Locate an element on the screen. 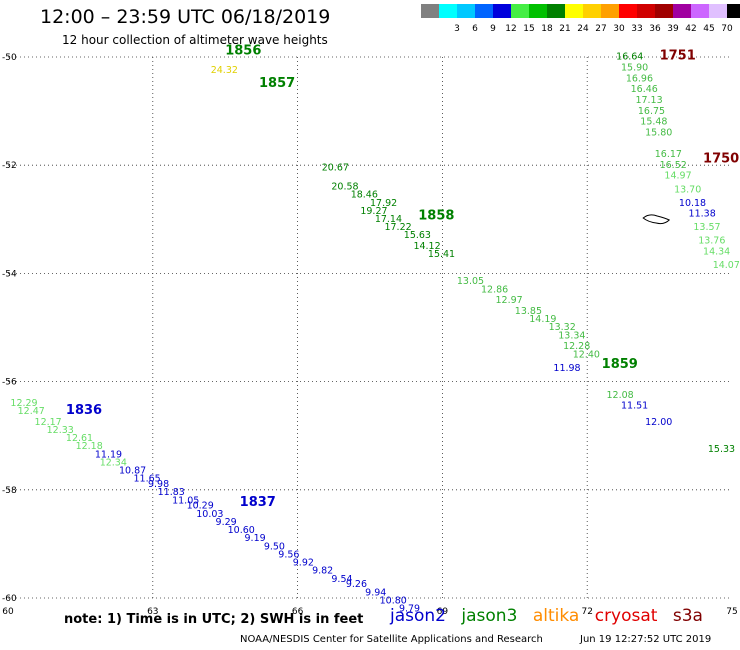 Image resolution: width=740 pixels, height=650 pixels. lon-tick-label: 69 is located at coordinates (443, 612).